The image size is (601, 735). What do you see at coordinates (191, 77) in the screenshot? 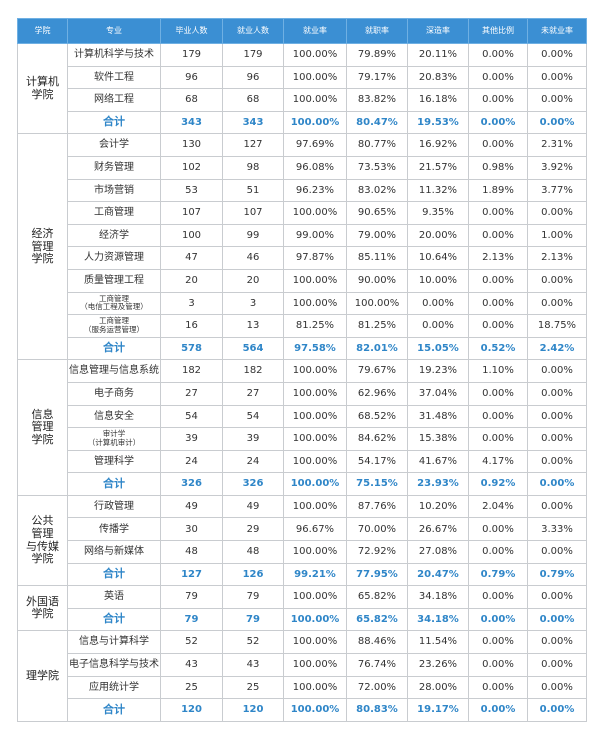
I see `value-cell: 96` at bounding box center [191, 77].